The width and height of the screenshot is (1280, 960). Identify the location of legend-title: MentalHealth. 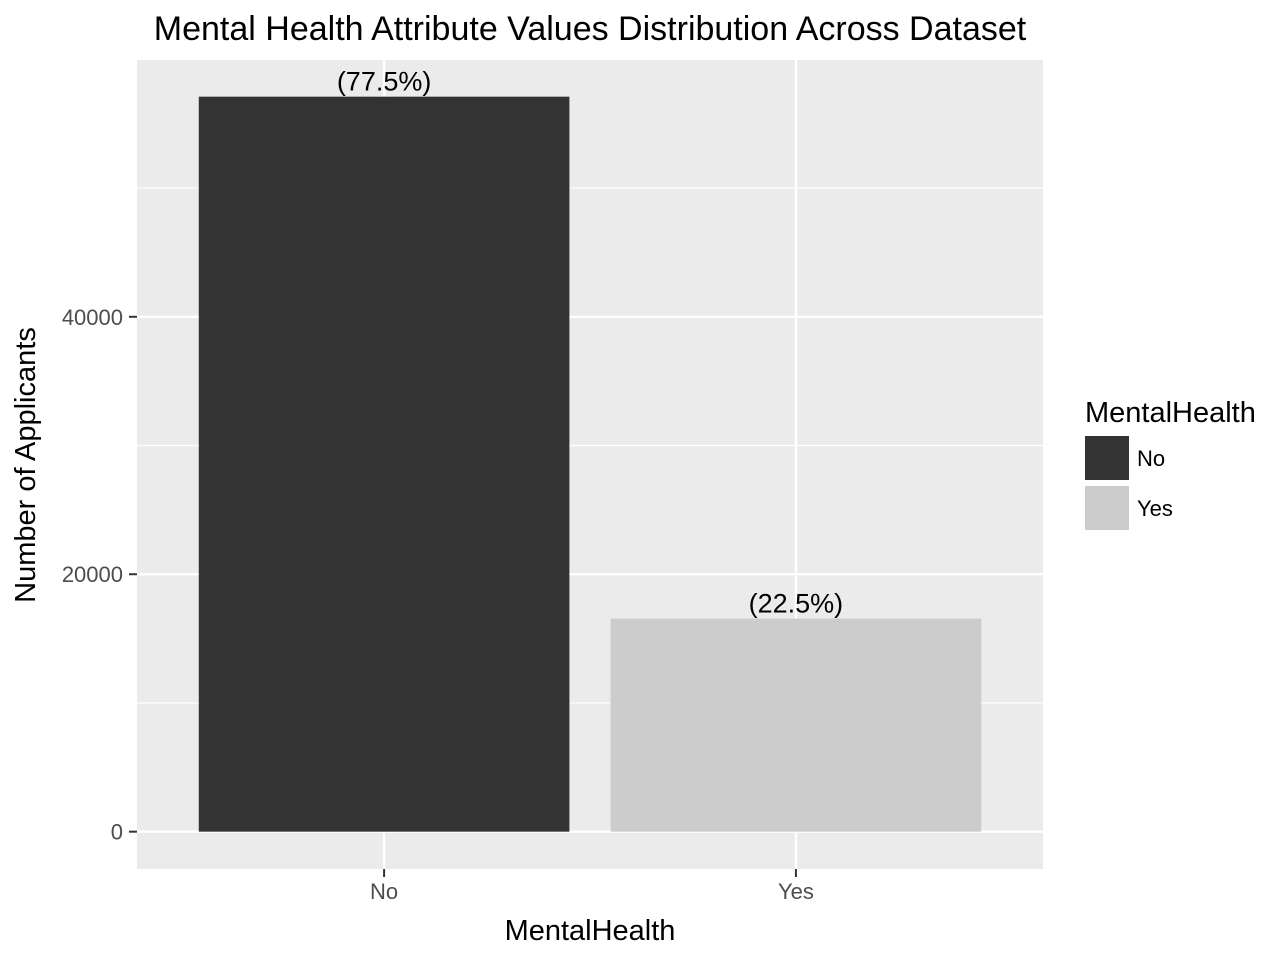
(1170, 413).